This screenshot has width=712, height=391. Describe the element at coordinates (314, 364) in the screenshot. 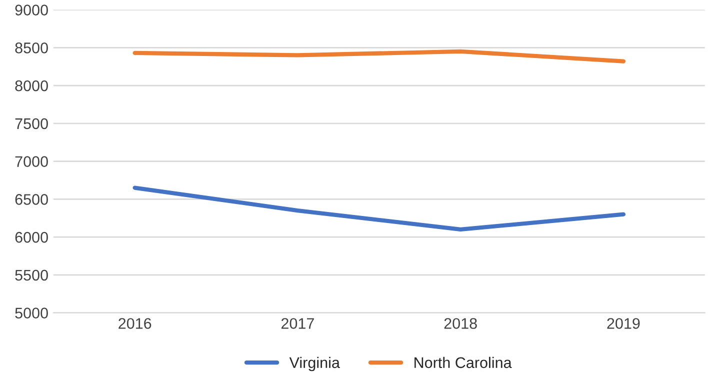

I see `legend-label: Virginia` at that location.